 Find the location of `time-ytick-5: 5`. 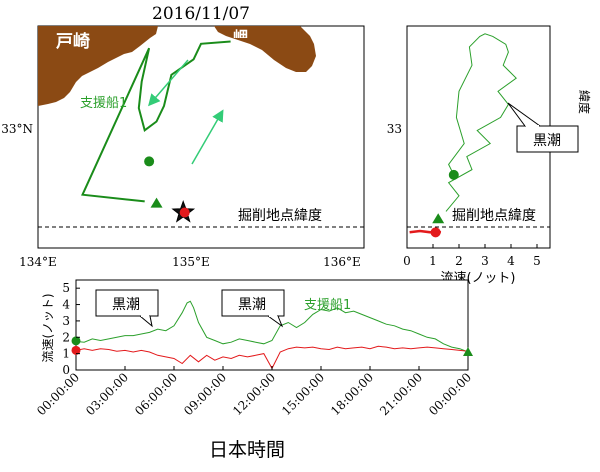

time-ytick-5: 5 is located at coordinates (66, 288).